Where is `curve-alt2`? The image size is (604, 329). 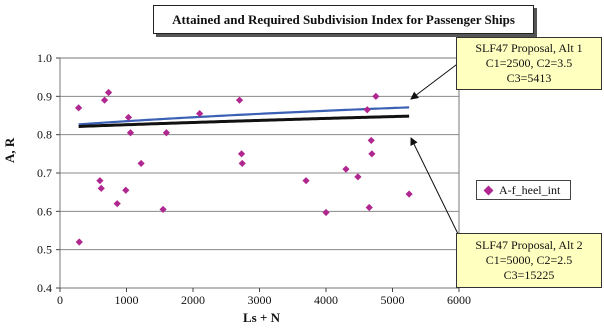
curve-alt2 is located at coordinates (244, 121).